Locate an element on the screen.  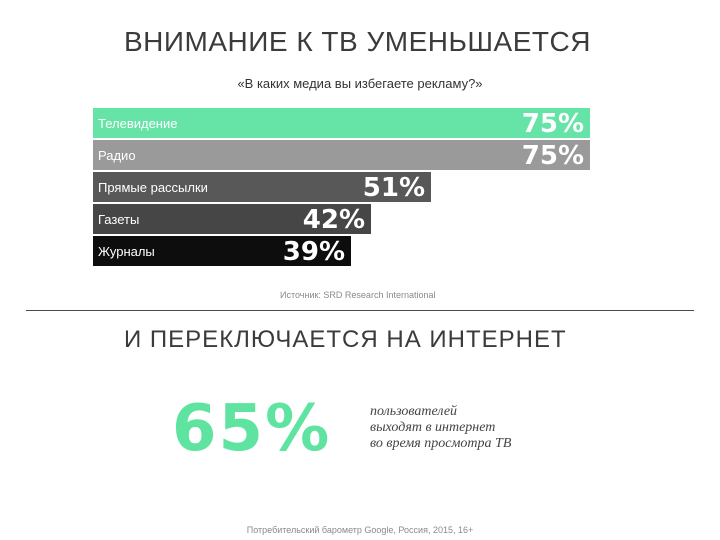
bar-category-label: Радио is located at coordinates (117, 155).